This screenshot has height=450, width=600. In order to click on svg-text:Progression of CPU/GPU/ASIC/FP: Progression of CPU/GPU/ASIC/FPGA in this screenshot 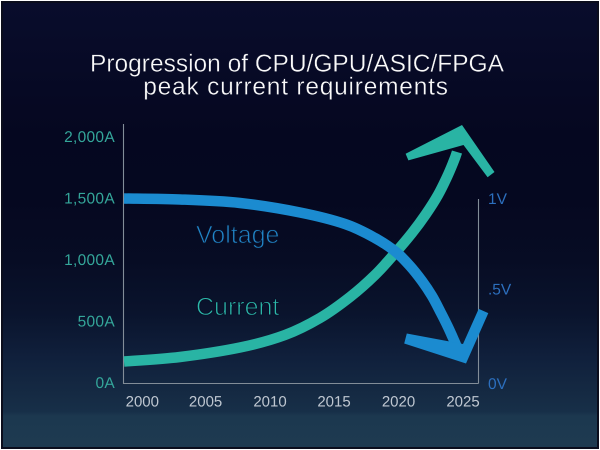, I will do `click(297, 64)`.